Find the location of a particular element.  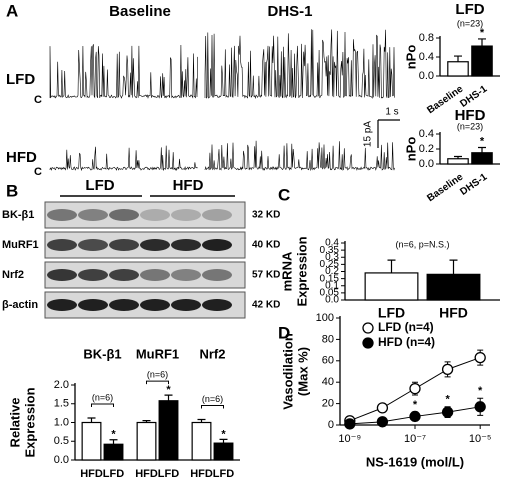

protein-label: BK-β1 is located at coordinates (18, 215).